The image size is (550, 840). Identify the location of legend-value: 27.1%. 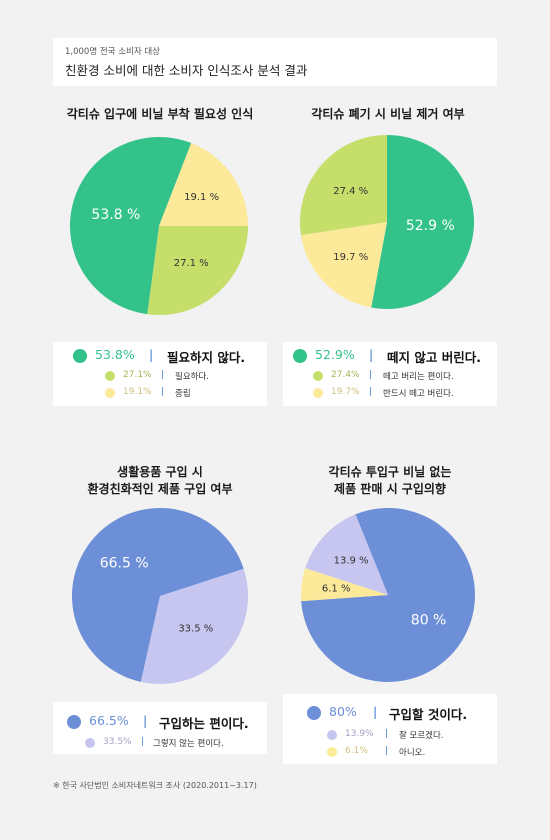
(137, 375).